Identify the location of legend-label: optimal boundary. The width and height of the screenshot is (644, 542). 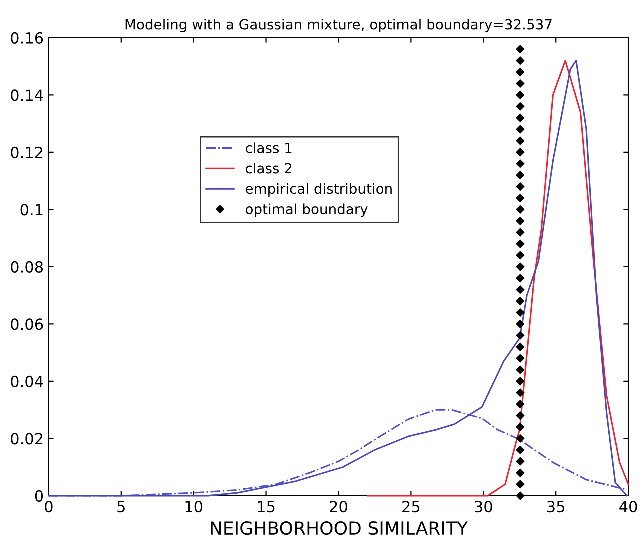
(307, 211).